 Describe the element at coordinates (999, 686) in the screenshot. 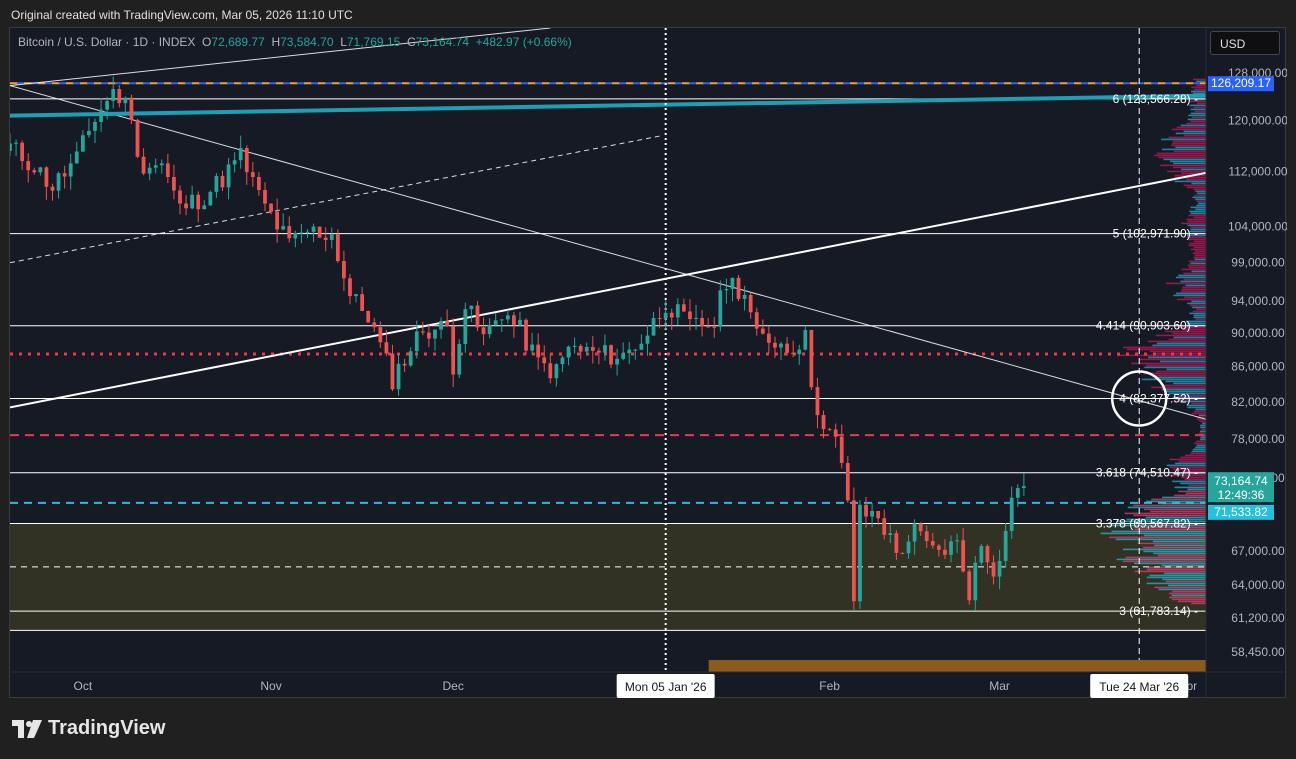

I see `time-axis-tick: Mar` at that location.